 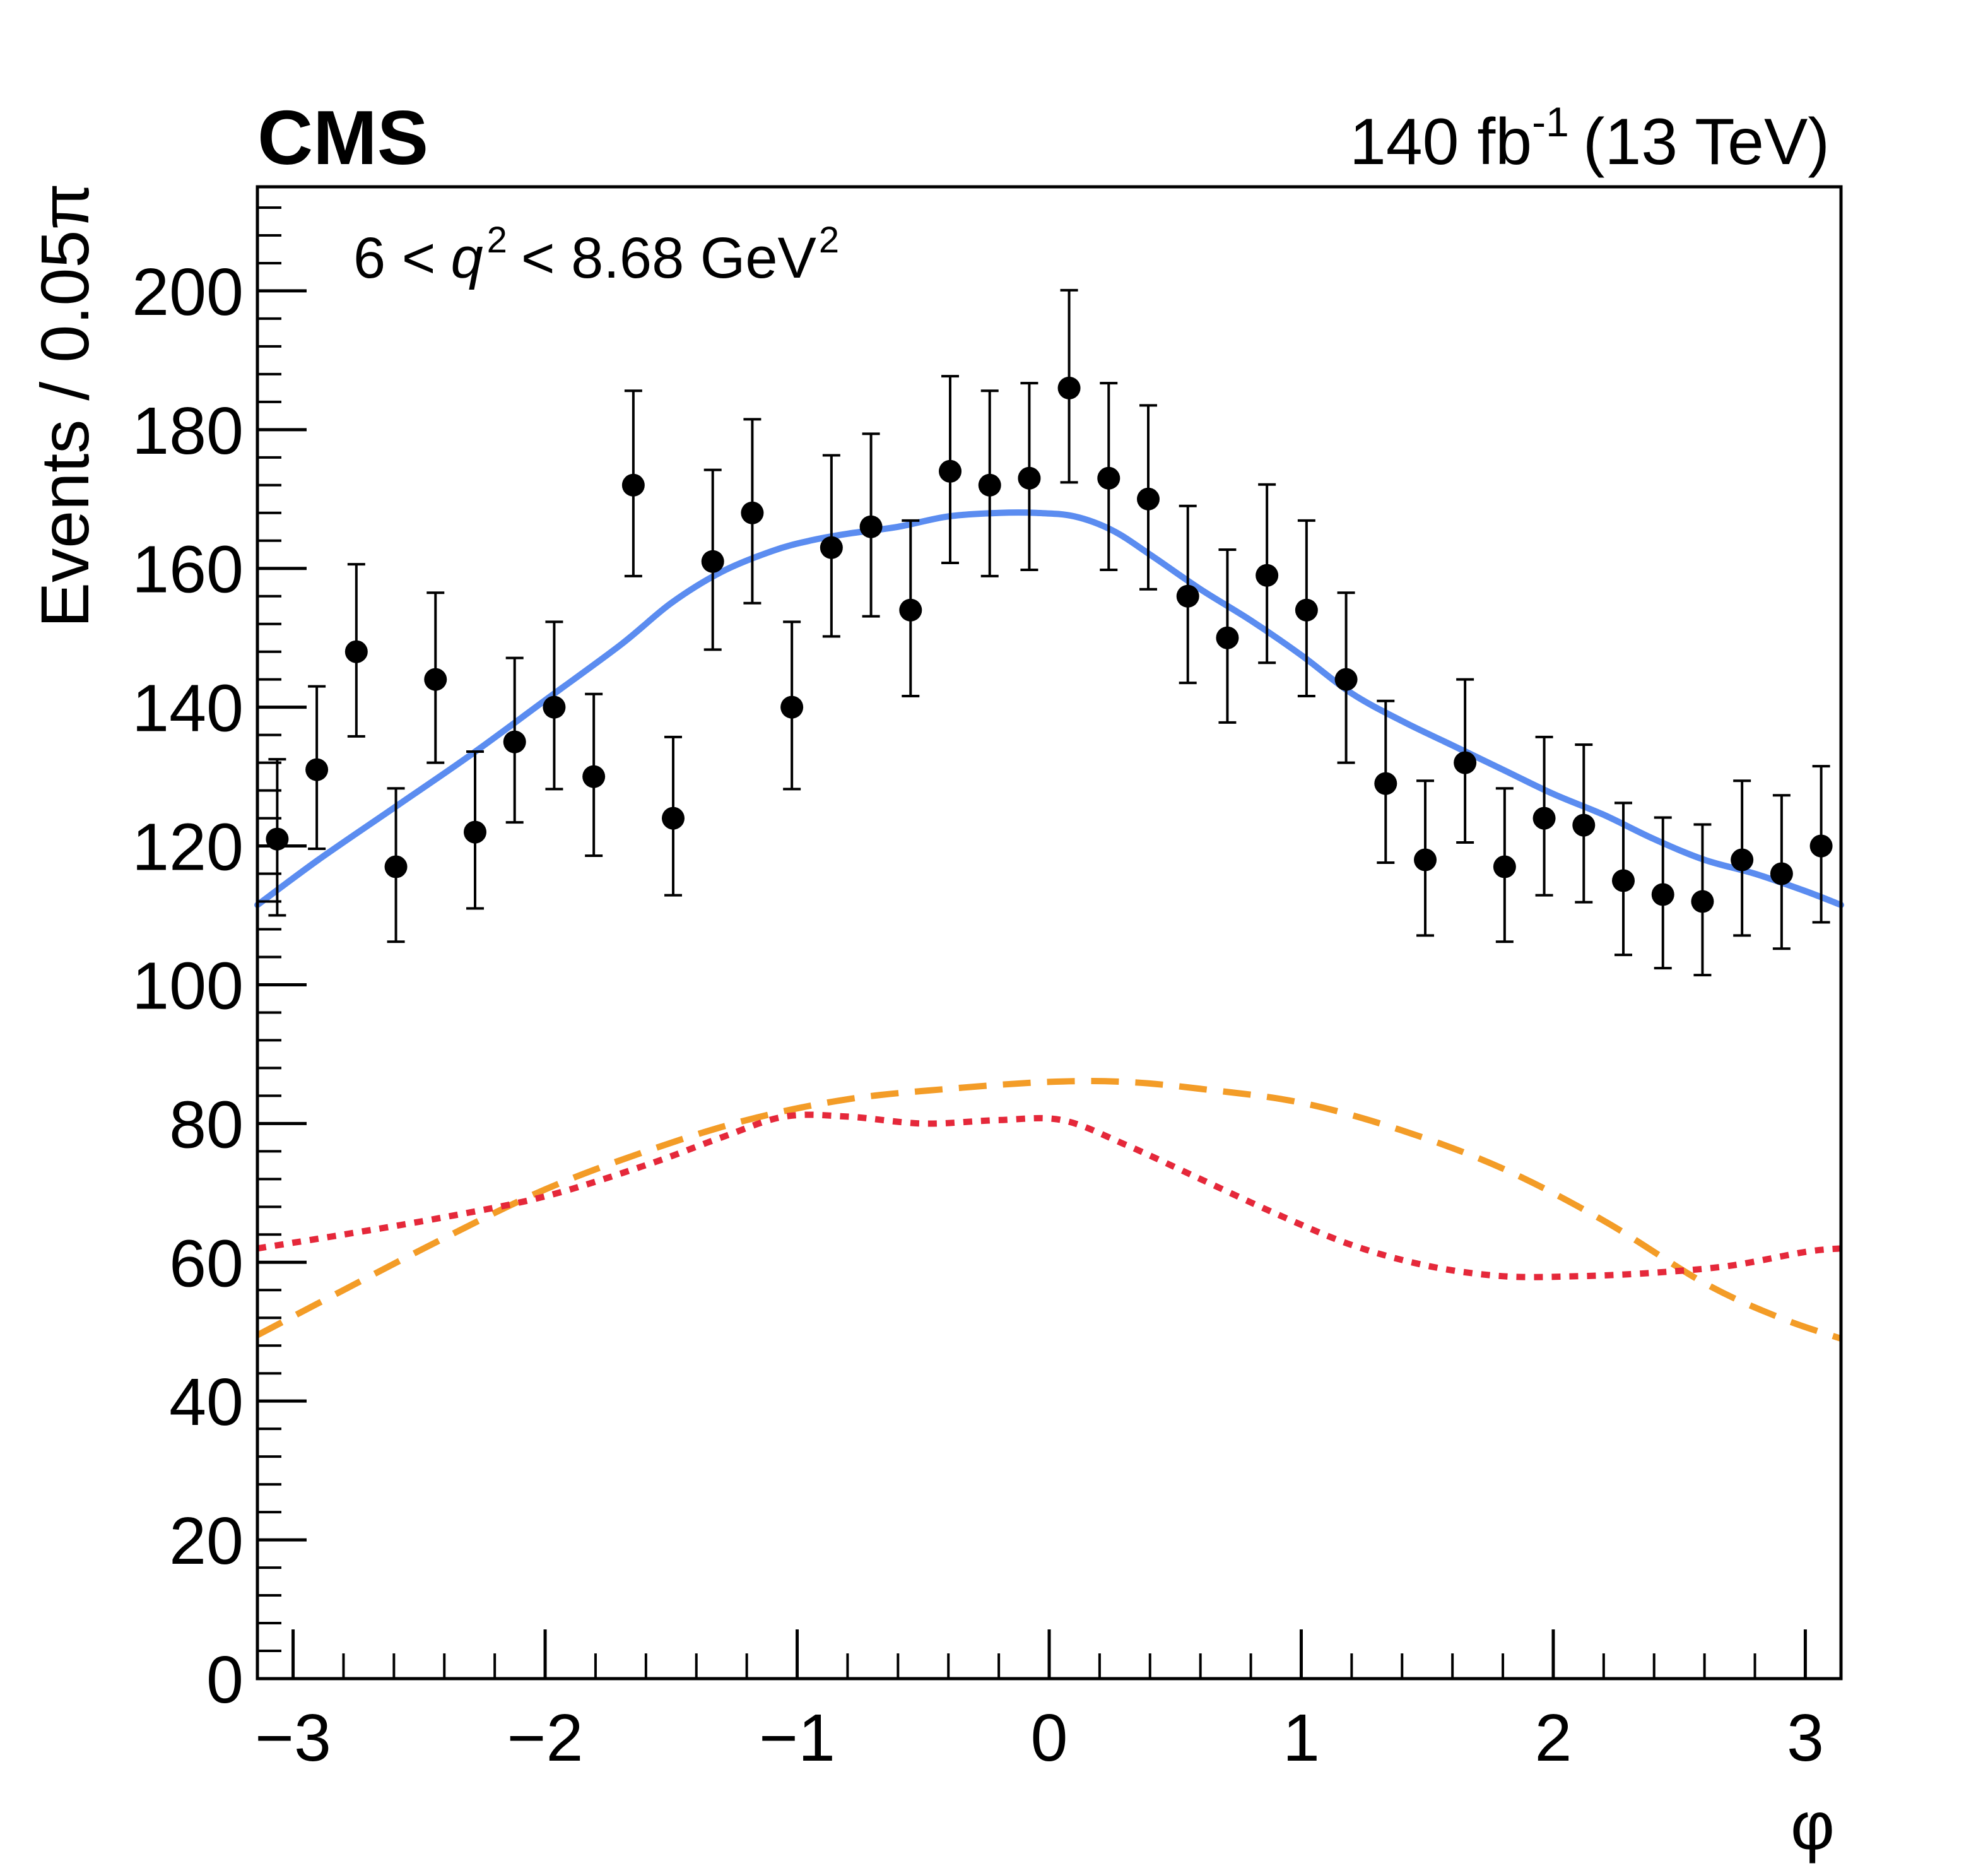 I want to click on region-unit-exponent: 2, so click(x=829, y=241).